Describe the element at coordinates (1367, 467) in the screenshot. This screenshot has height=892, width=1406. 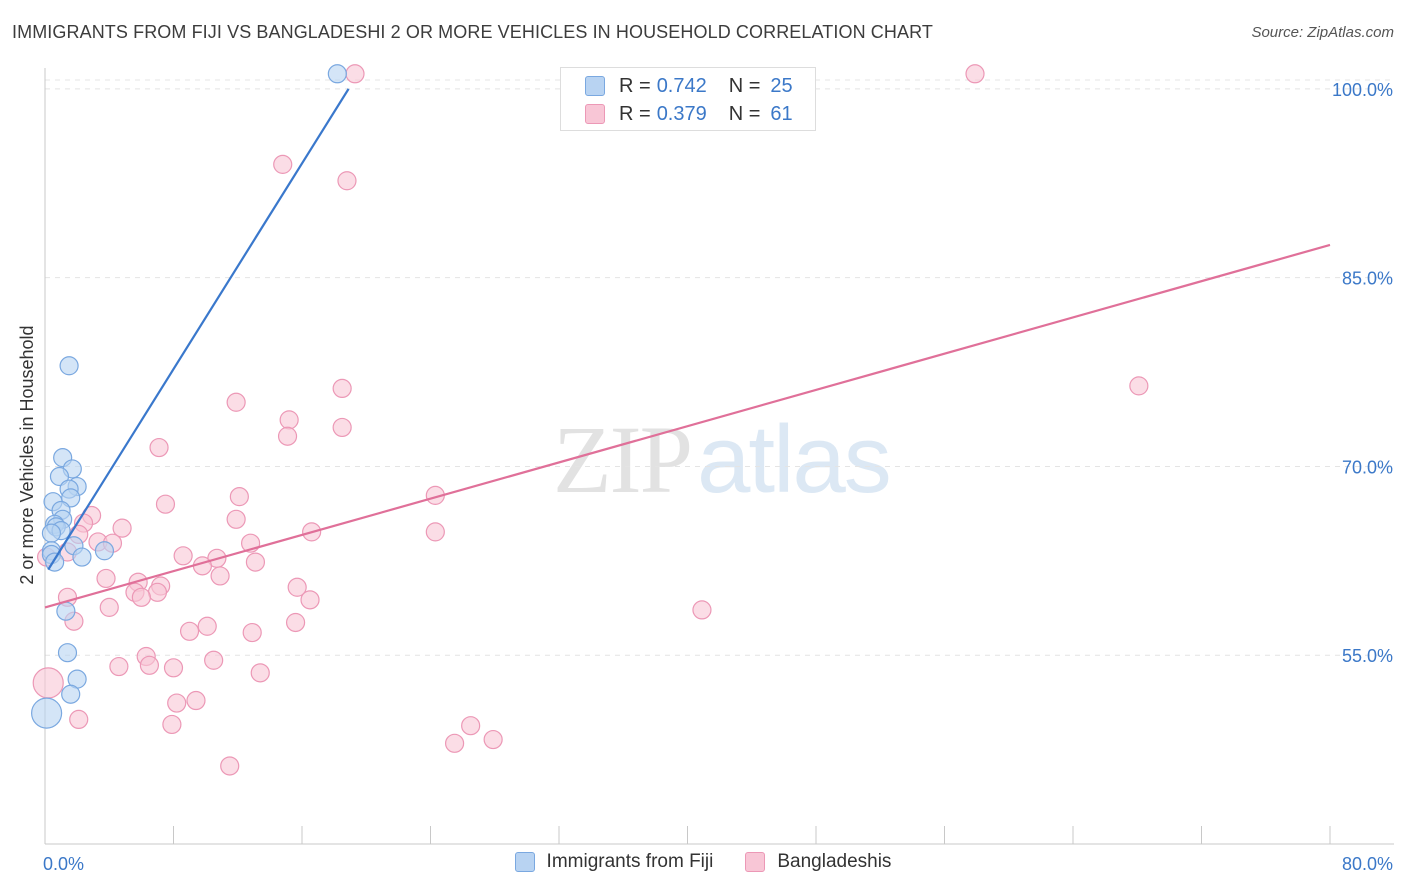
I see `y-tick-label: 70.0%` at that location.